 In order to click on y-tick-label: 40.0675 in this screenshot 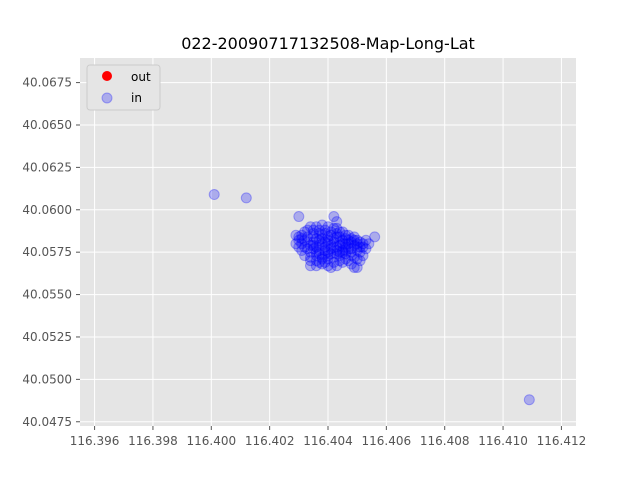, I will do `click(47, 83)`.